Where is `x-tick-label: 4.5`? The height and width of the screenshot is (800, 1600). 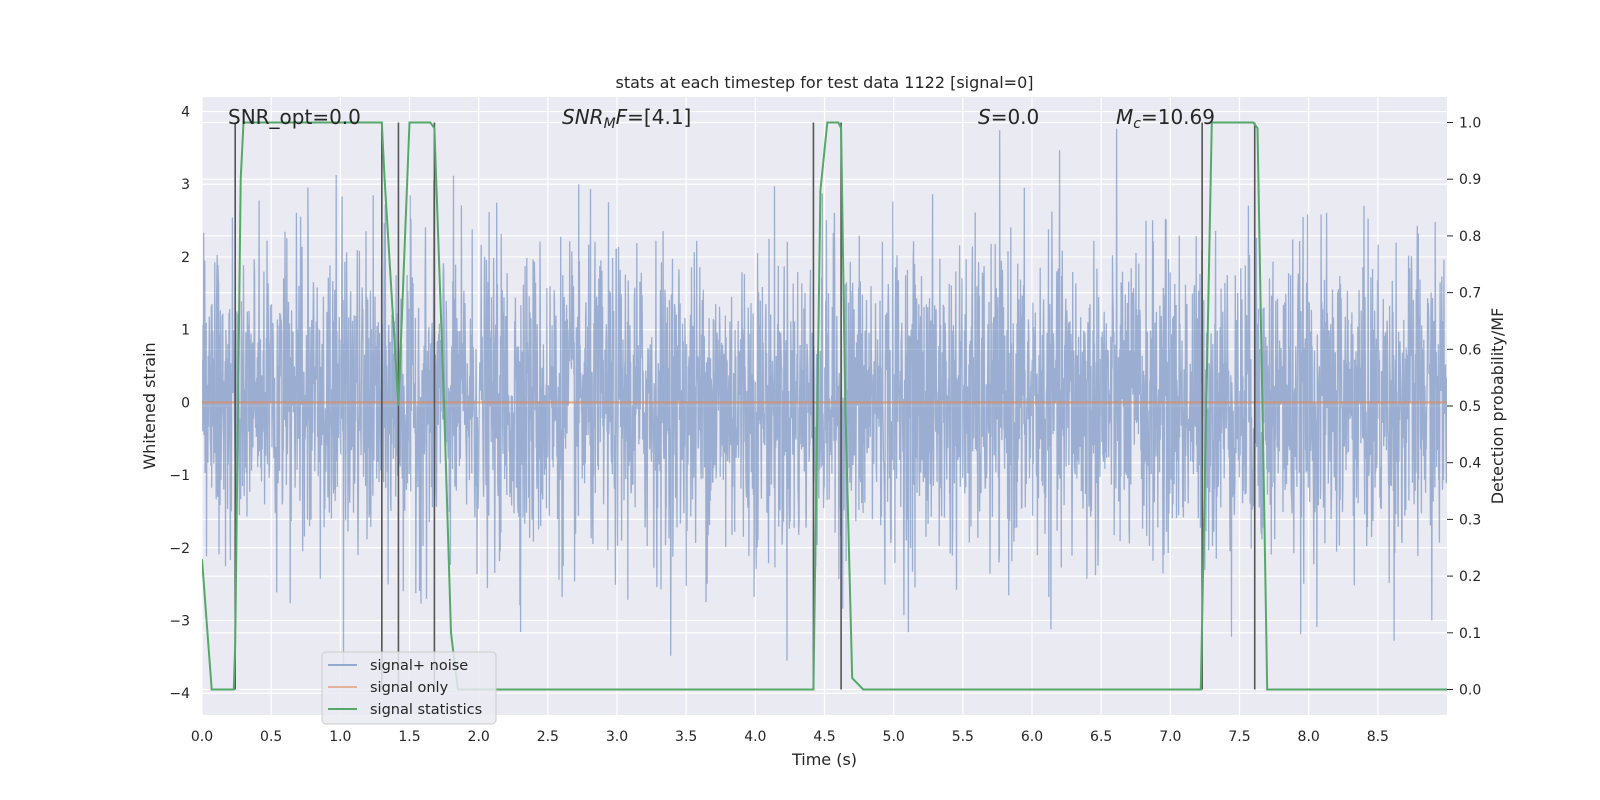
x-tick-label: 4.5 is located at coordinates (824, 737).